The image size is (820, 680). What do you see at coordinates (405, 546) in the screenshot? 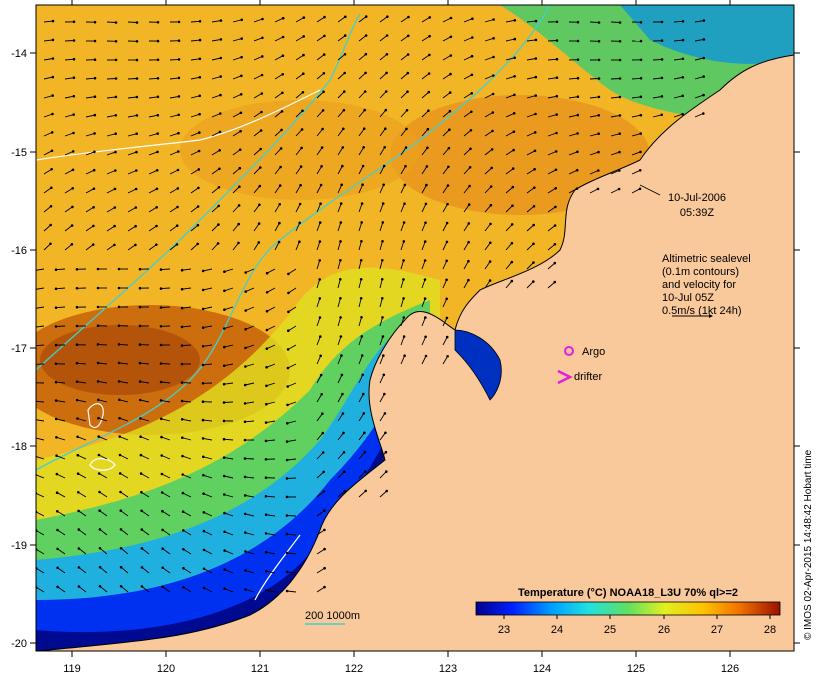
I see `y-tick: -19` at bounding box center [405, 546].